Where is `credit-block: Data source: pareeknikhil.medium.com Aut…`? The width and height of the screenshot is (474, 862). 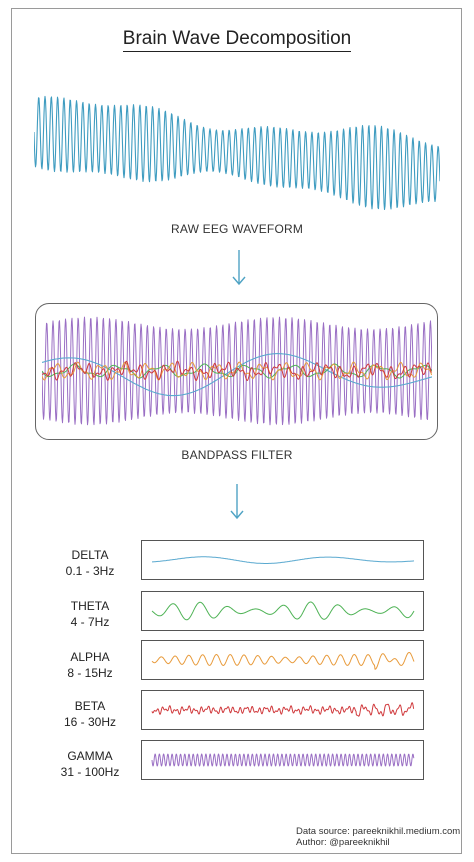
credit-block: Data source: pareeknikhil.medium.com Aut… is located at coordinates (378, 837).